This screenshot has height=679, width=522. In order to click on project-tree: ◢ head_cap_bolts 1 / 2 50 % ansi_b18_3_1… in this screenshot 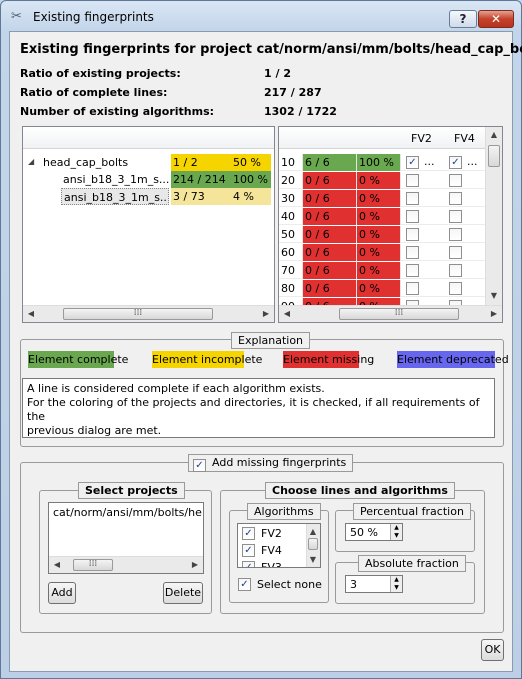, I will do `click(148, 224)`.